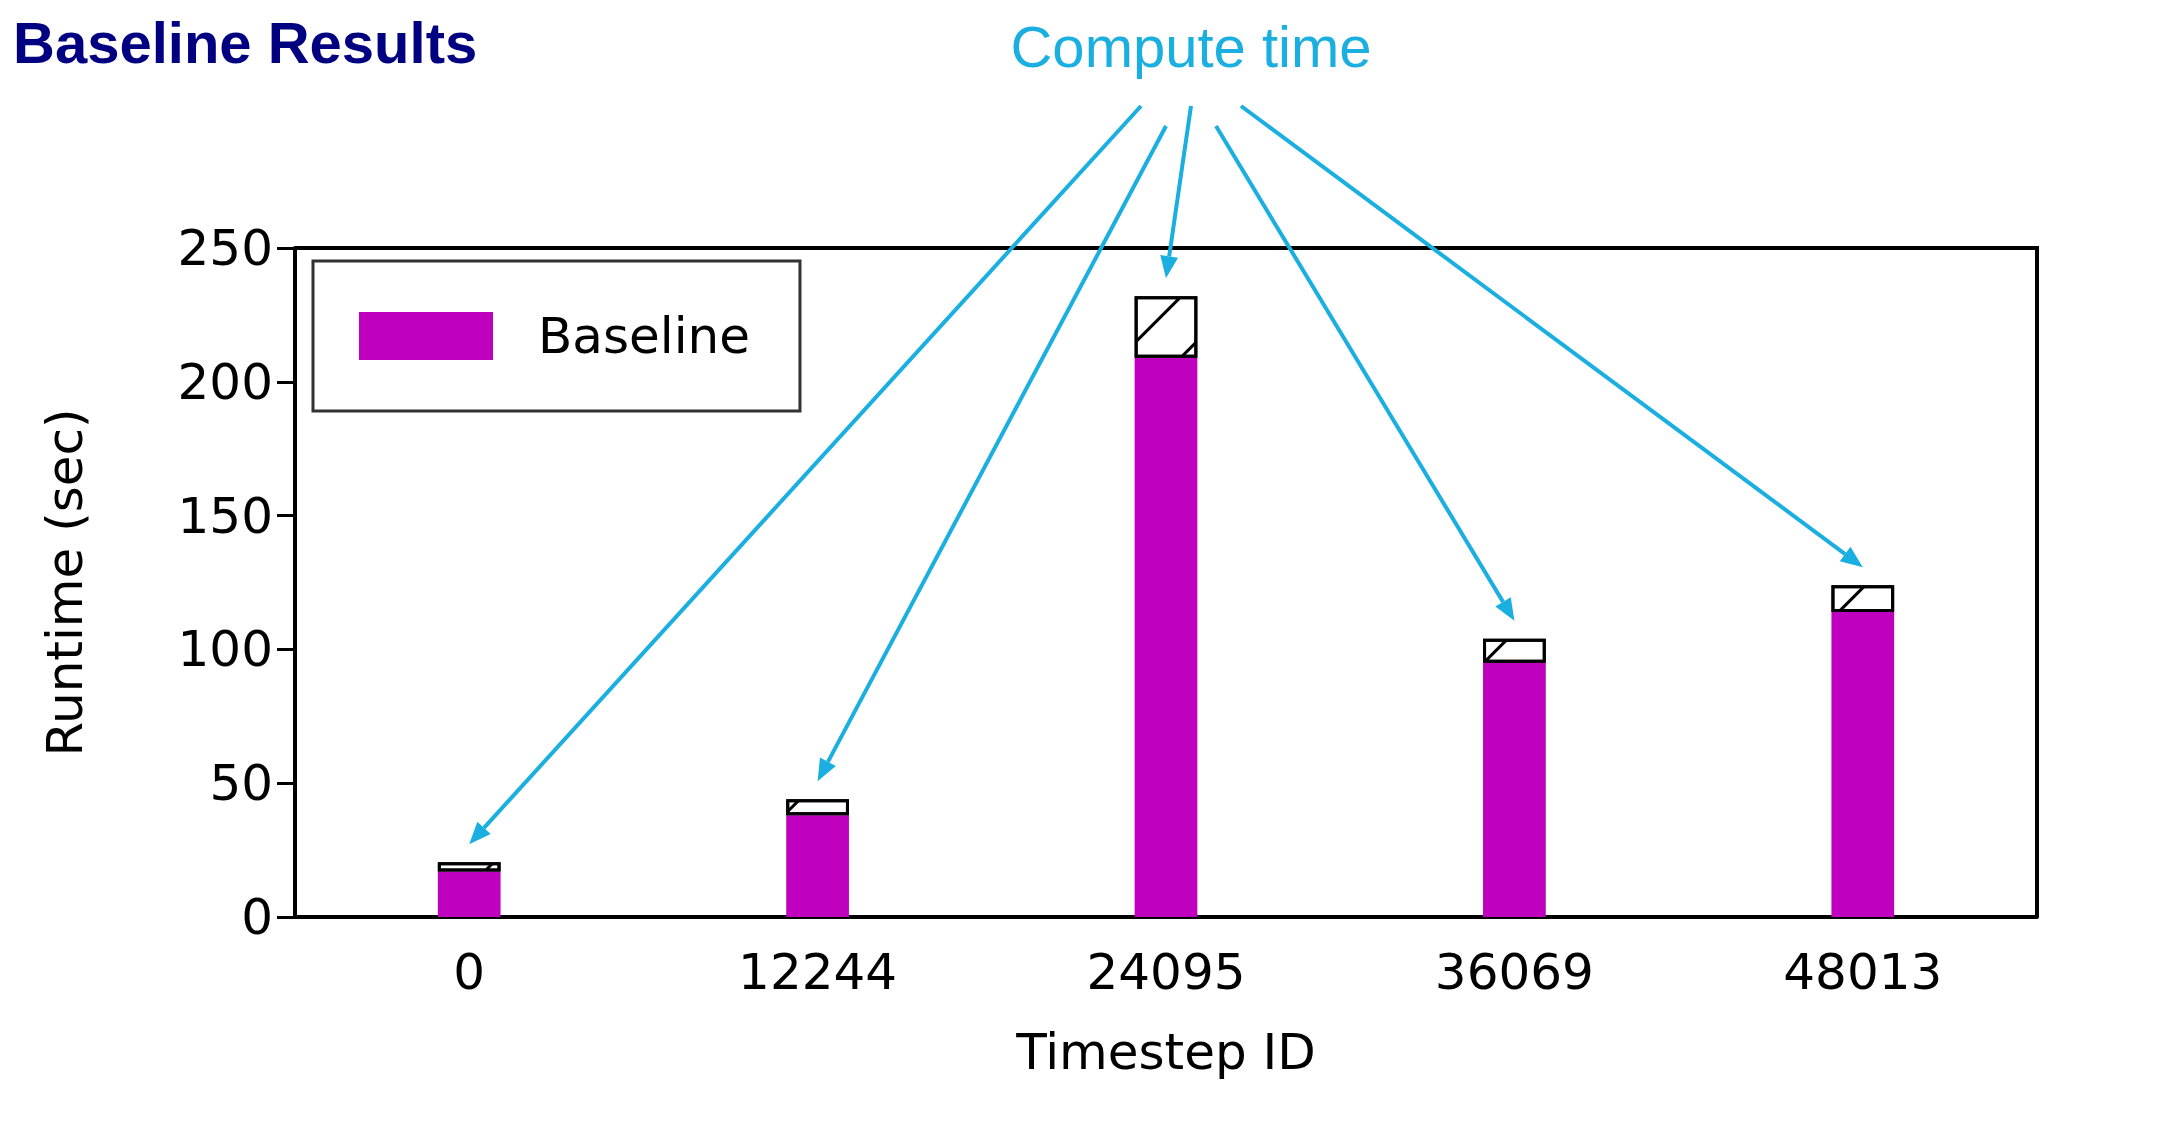  I want to click on x-tick-label: 24095, so click(1166, 972).